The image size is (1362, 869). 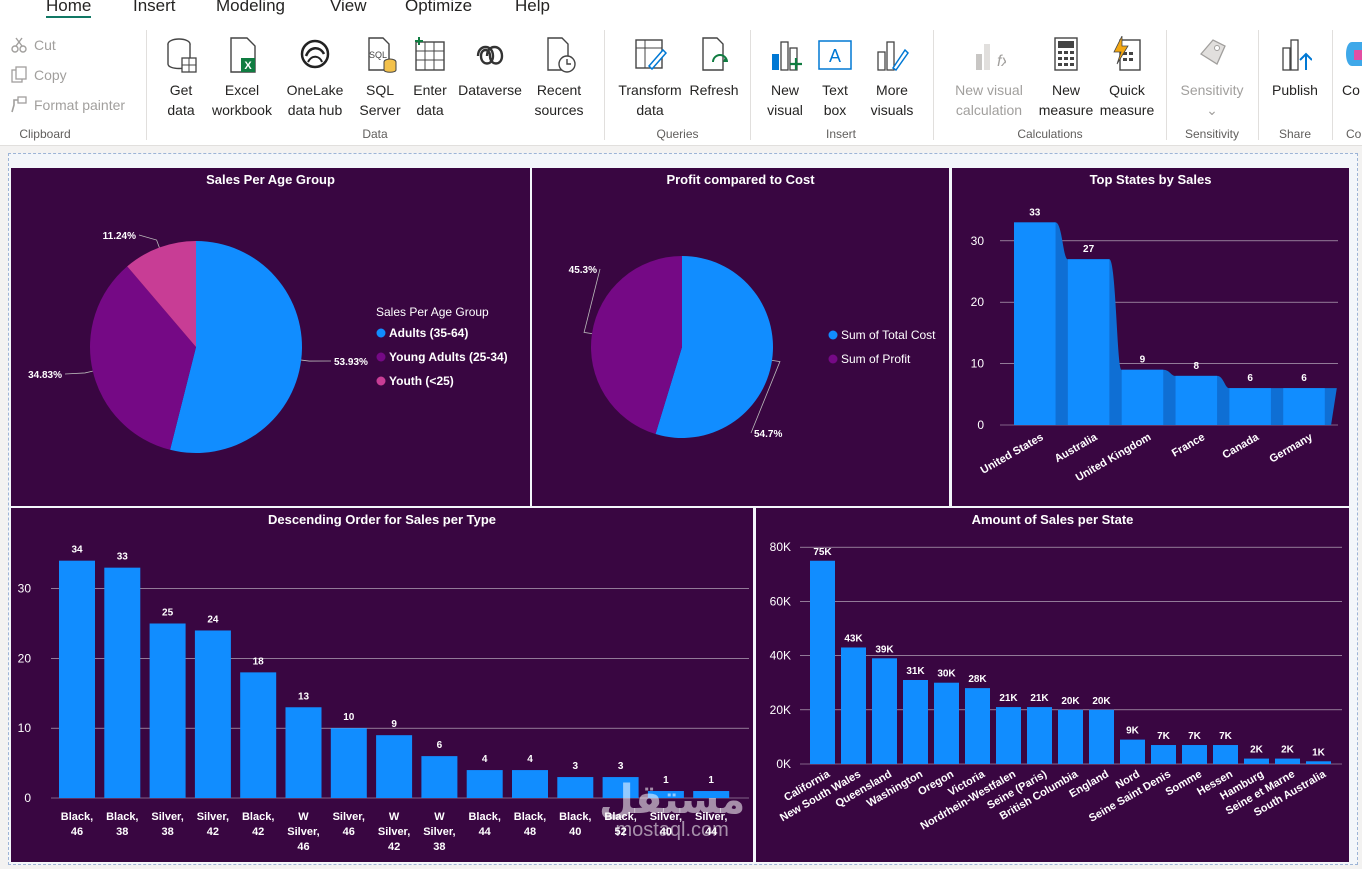 What do you see at coordinates (1250, 406) in the screenshot?
I see `area-step` at bounding box center [1250, 406].